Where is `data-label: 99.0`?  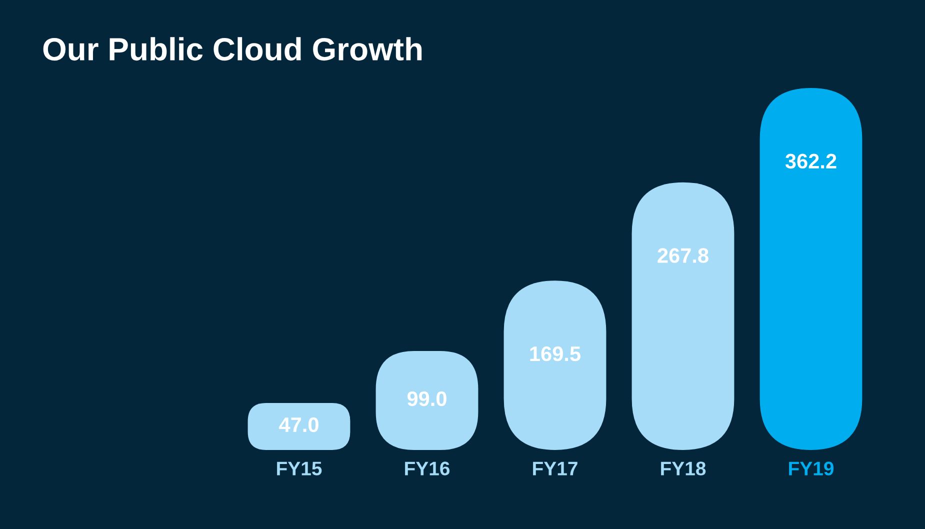 data-label: 99.0 is located at coordinates (426, 398).